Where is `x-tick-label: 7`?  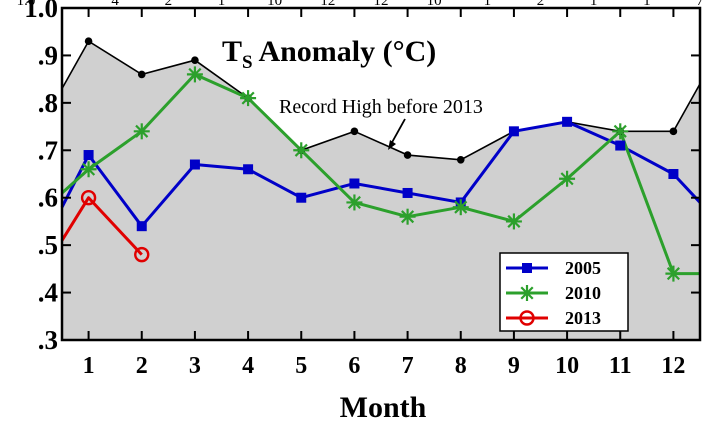
x-tick-label: 7 is located at coordinates (408, 366).